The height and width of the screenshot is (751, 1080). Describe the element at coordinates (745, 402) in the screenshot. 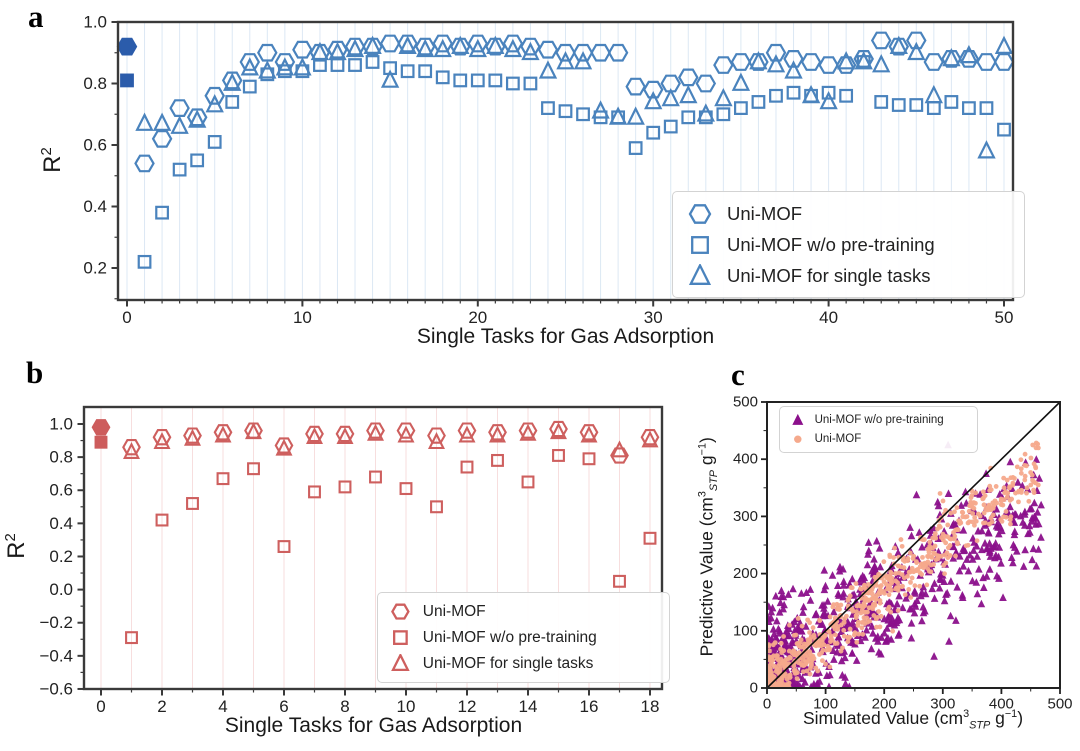

I see `panel-c-y-tick-label: 500` at that location.